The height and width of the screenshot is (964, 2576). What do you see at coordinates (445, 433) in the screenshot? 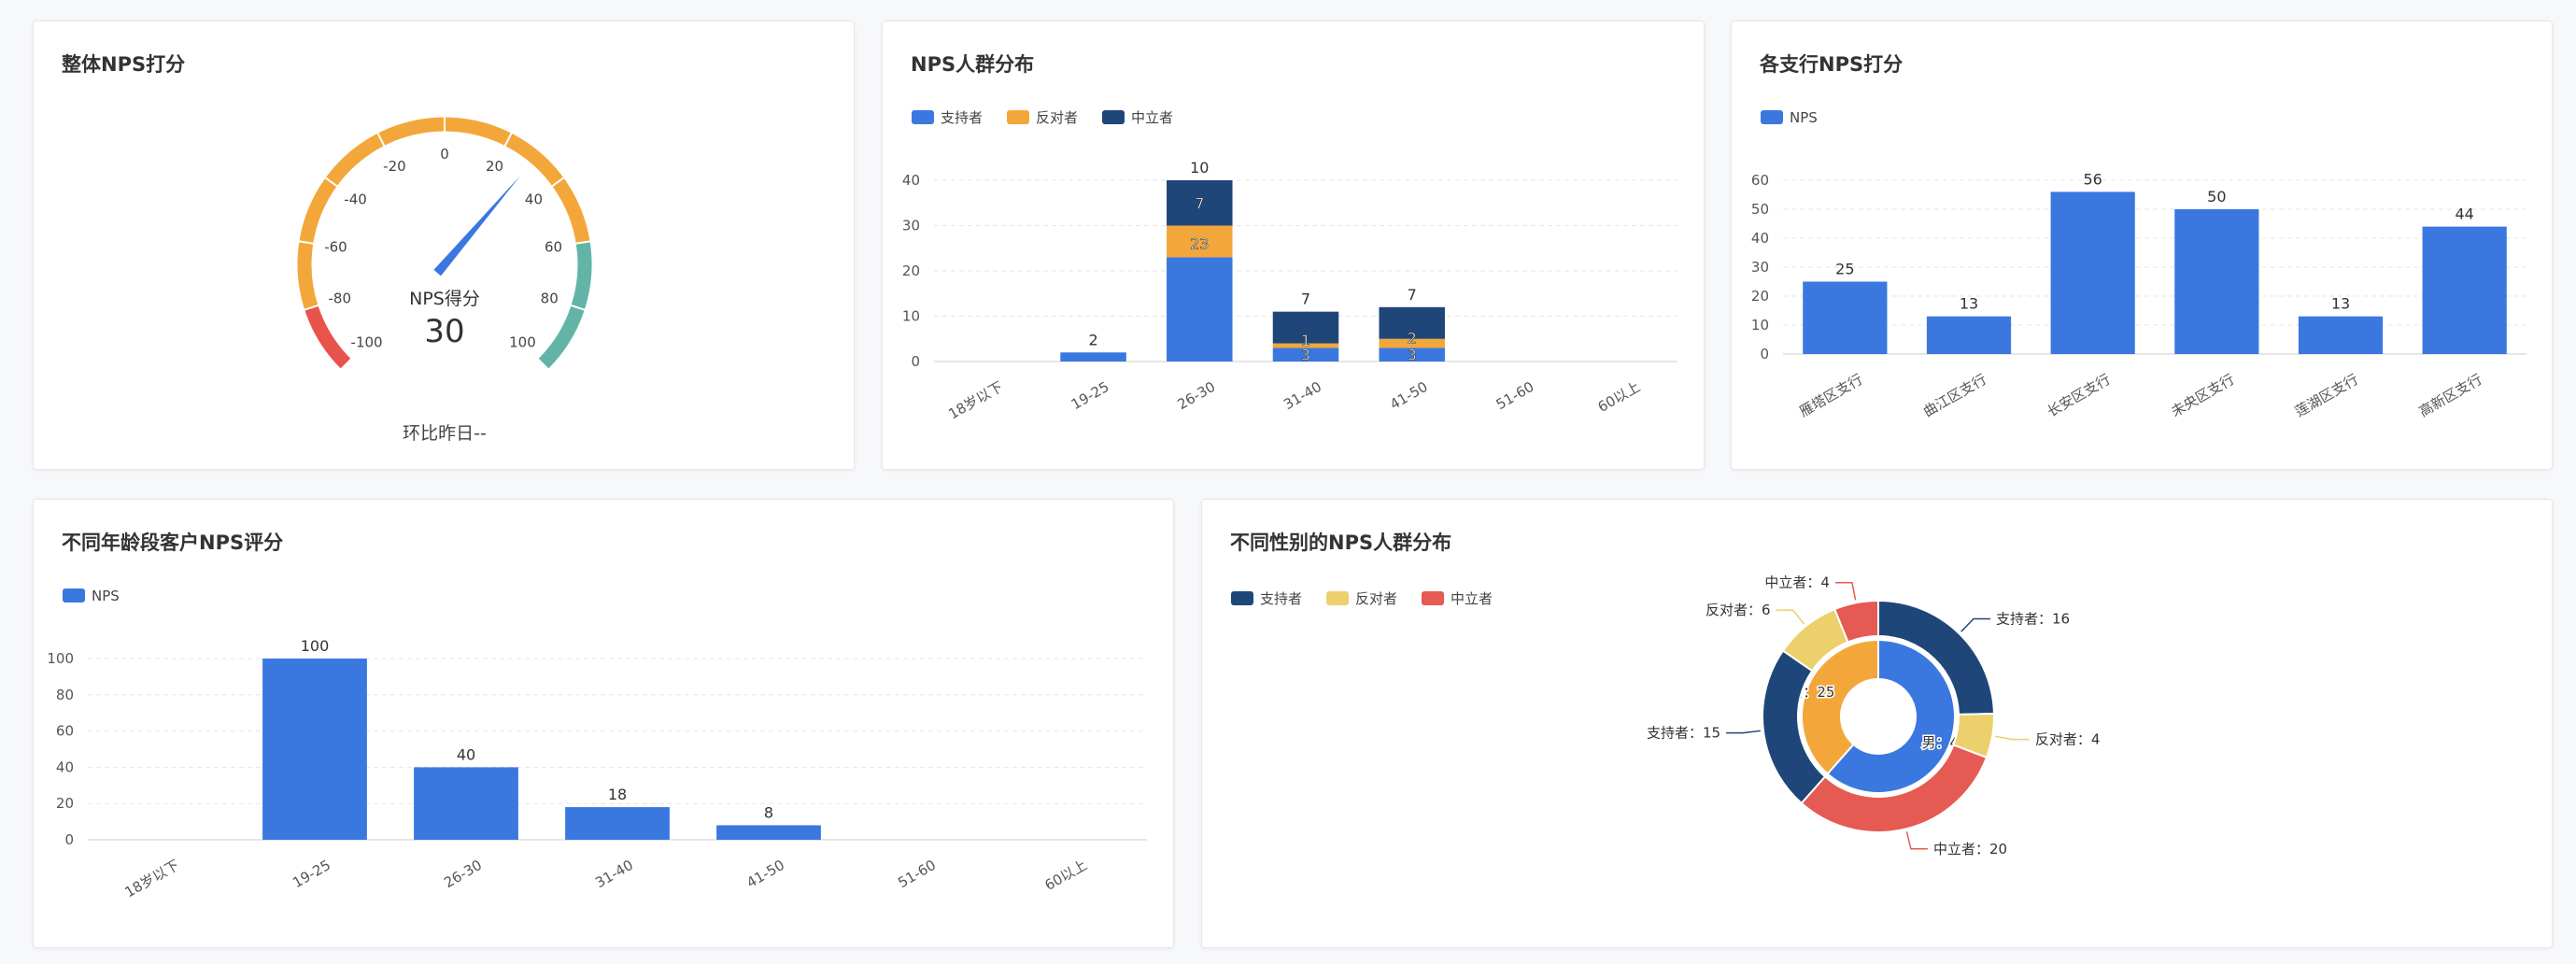
I see `gauge-footer: 环比昨日--` at bounding box center [445, 433].